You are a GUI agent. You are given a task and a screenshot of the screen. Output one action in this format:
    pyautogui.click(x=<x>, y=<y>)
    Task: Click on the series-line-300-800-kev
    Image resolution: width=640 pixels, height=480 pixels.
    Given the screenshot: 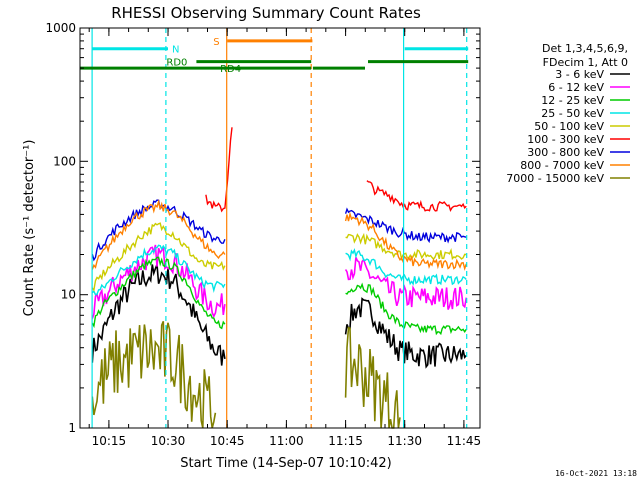 What is the action you would take?
    pyautogui.click(x=405, y=225)
    